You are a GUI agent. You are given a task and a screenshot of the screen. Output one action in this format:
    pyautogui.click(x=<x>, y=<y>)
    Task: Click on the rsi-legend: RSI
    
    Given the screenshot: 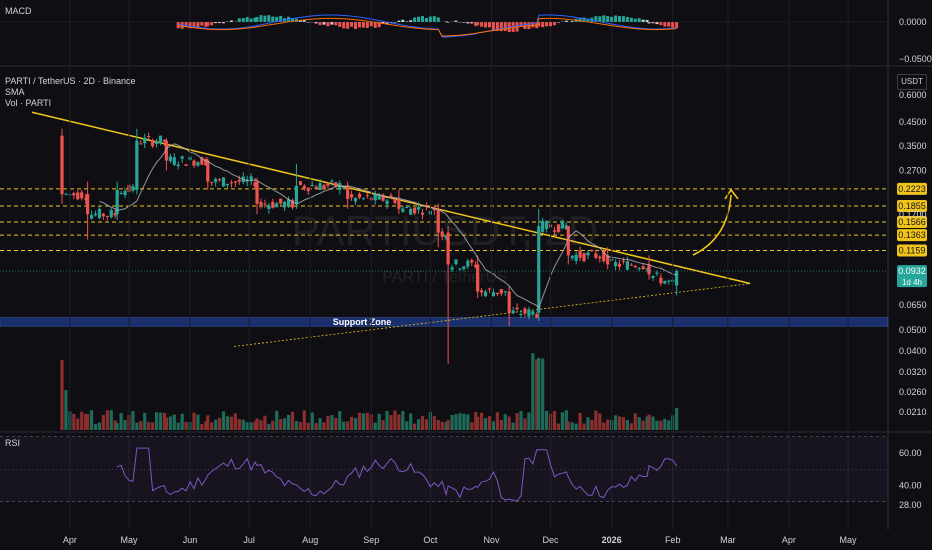 What is the action you would take?
    pyautogui.click(x=12, y=443)
    